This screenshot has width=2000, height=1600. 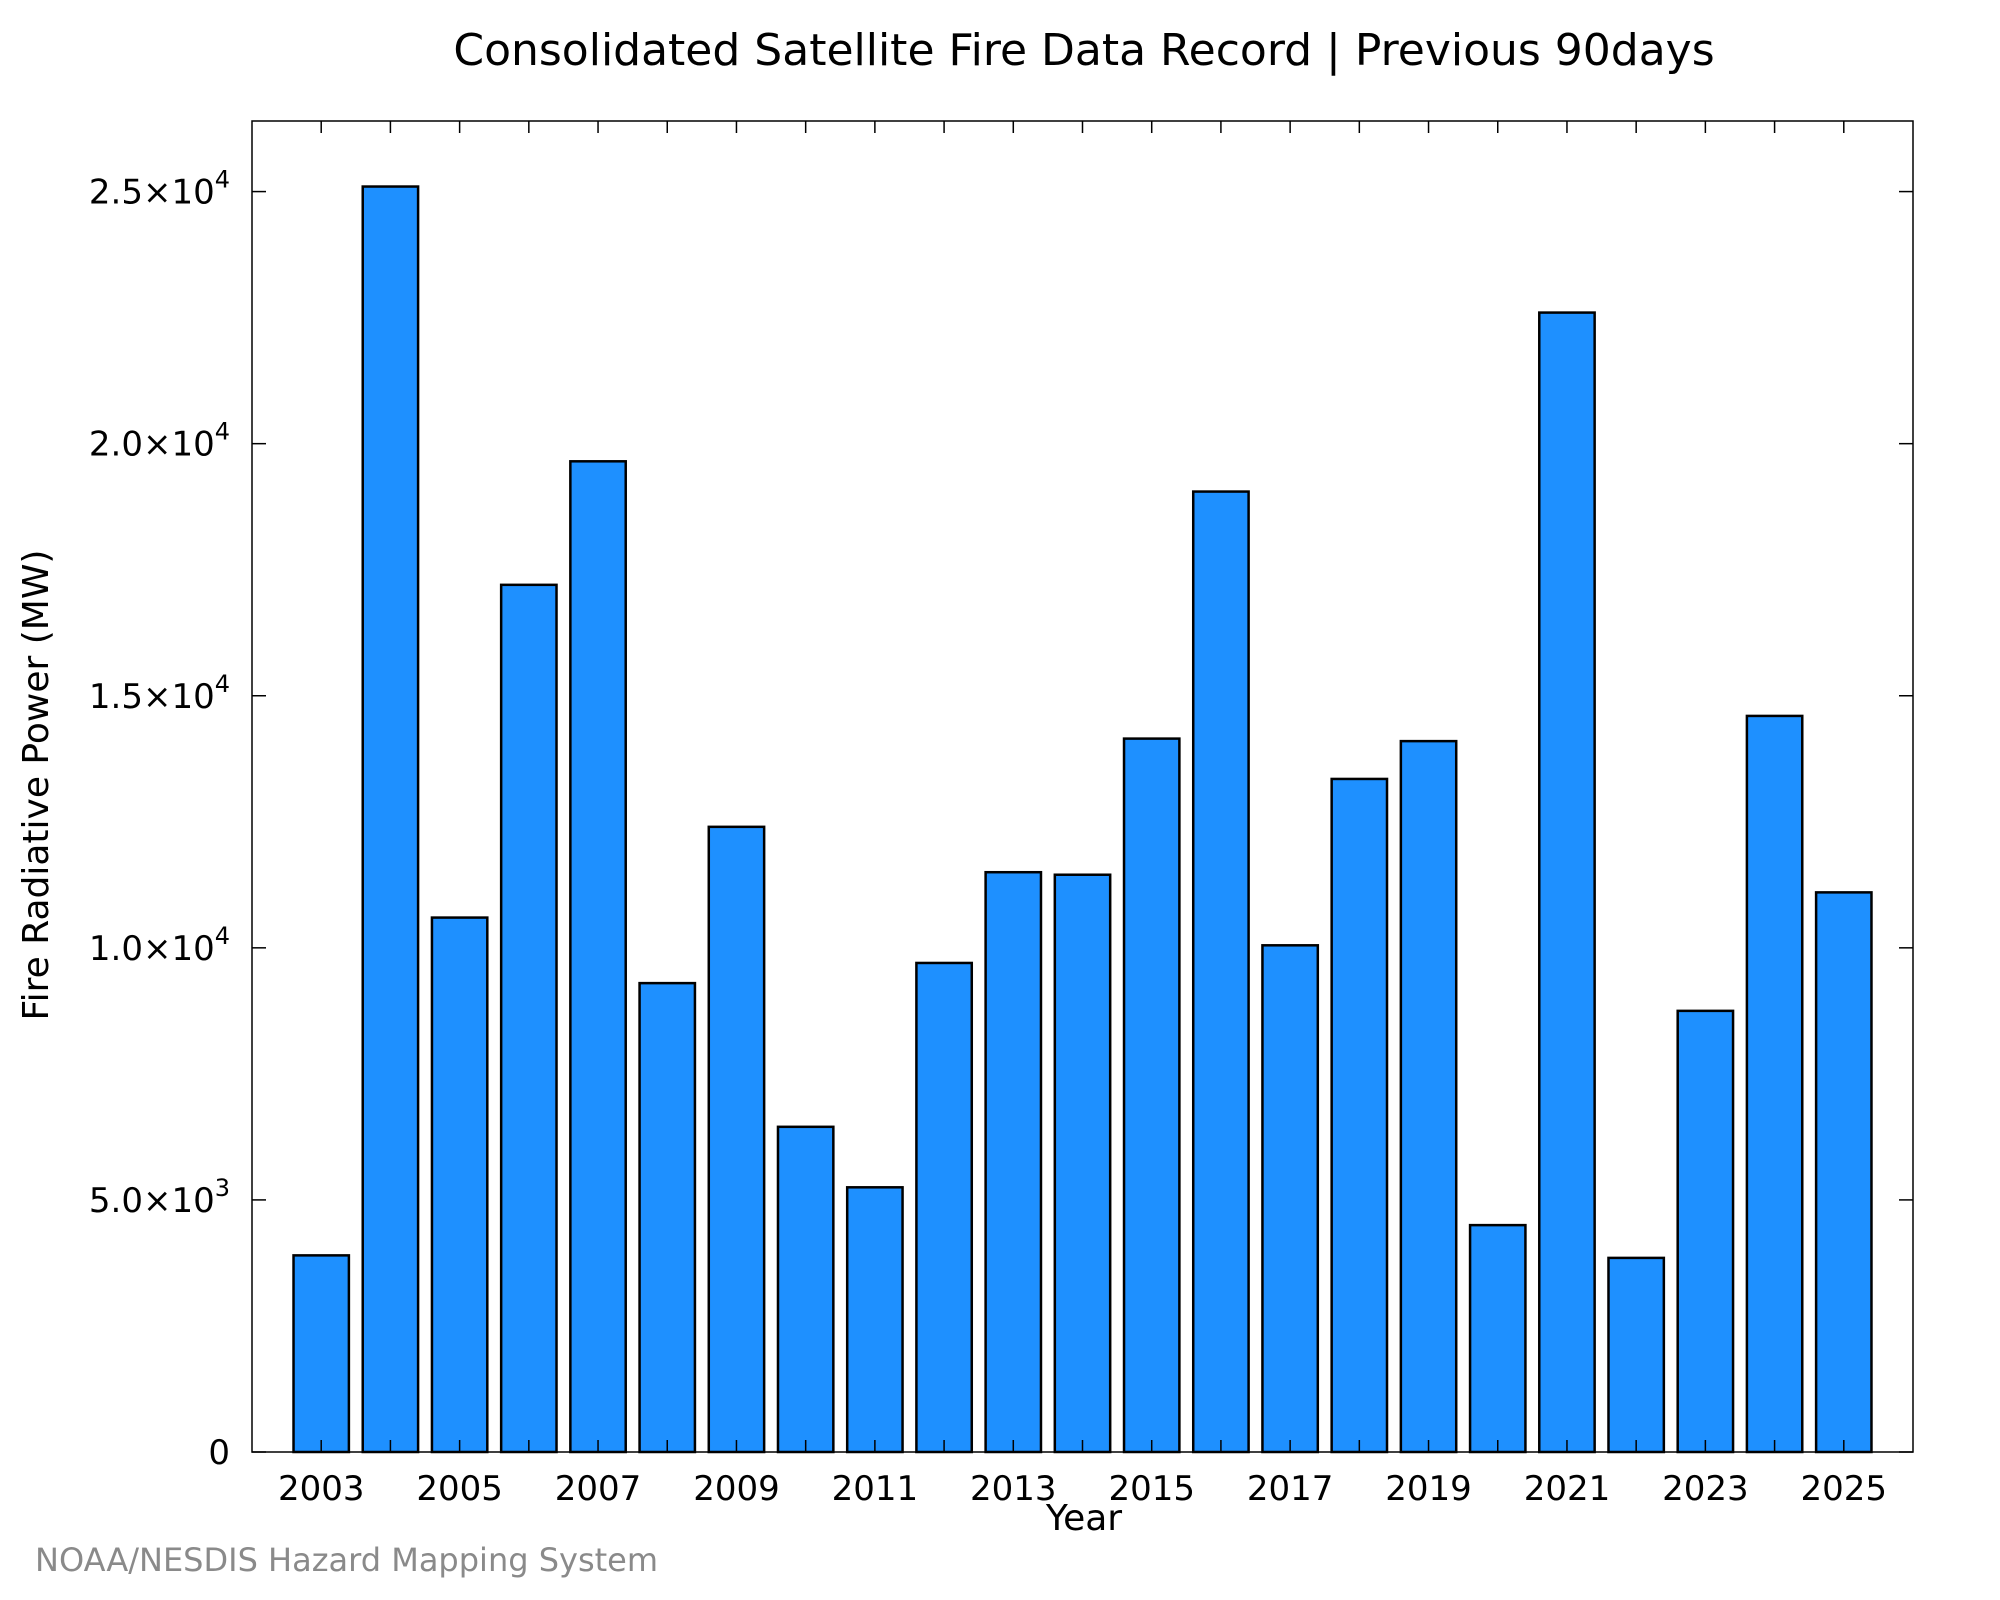 What do you see at coordinates (736, 1489) in the screenshot?
I see `x-tick-label-2009: 2009` at bounding box center [736, 1489].